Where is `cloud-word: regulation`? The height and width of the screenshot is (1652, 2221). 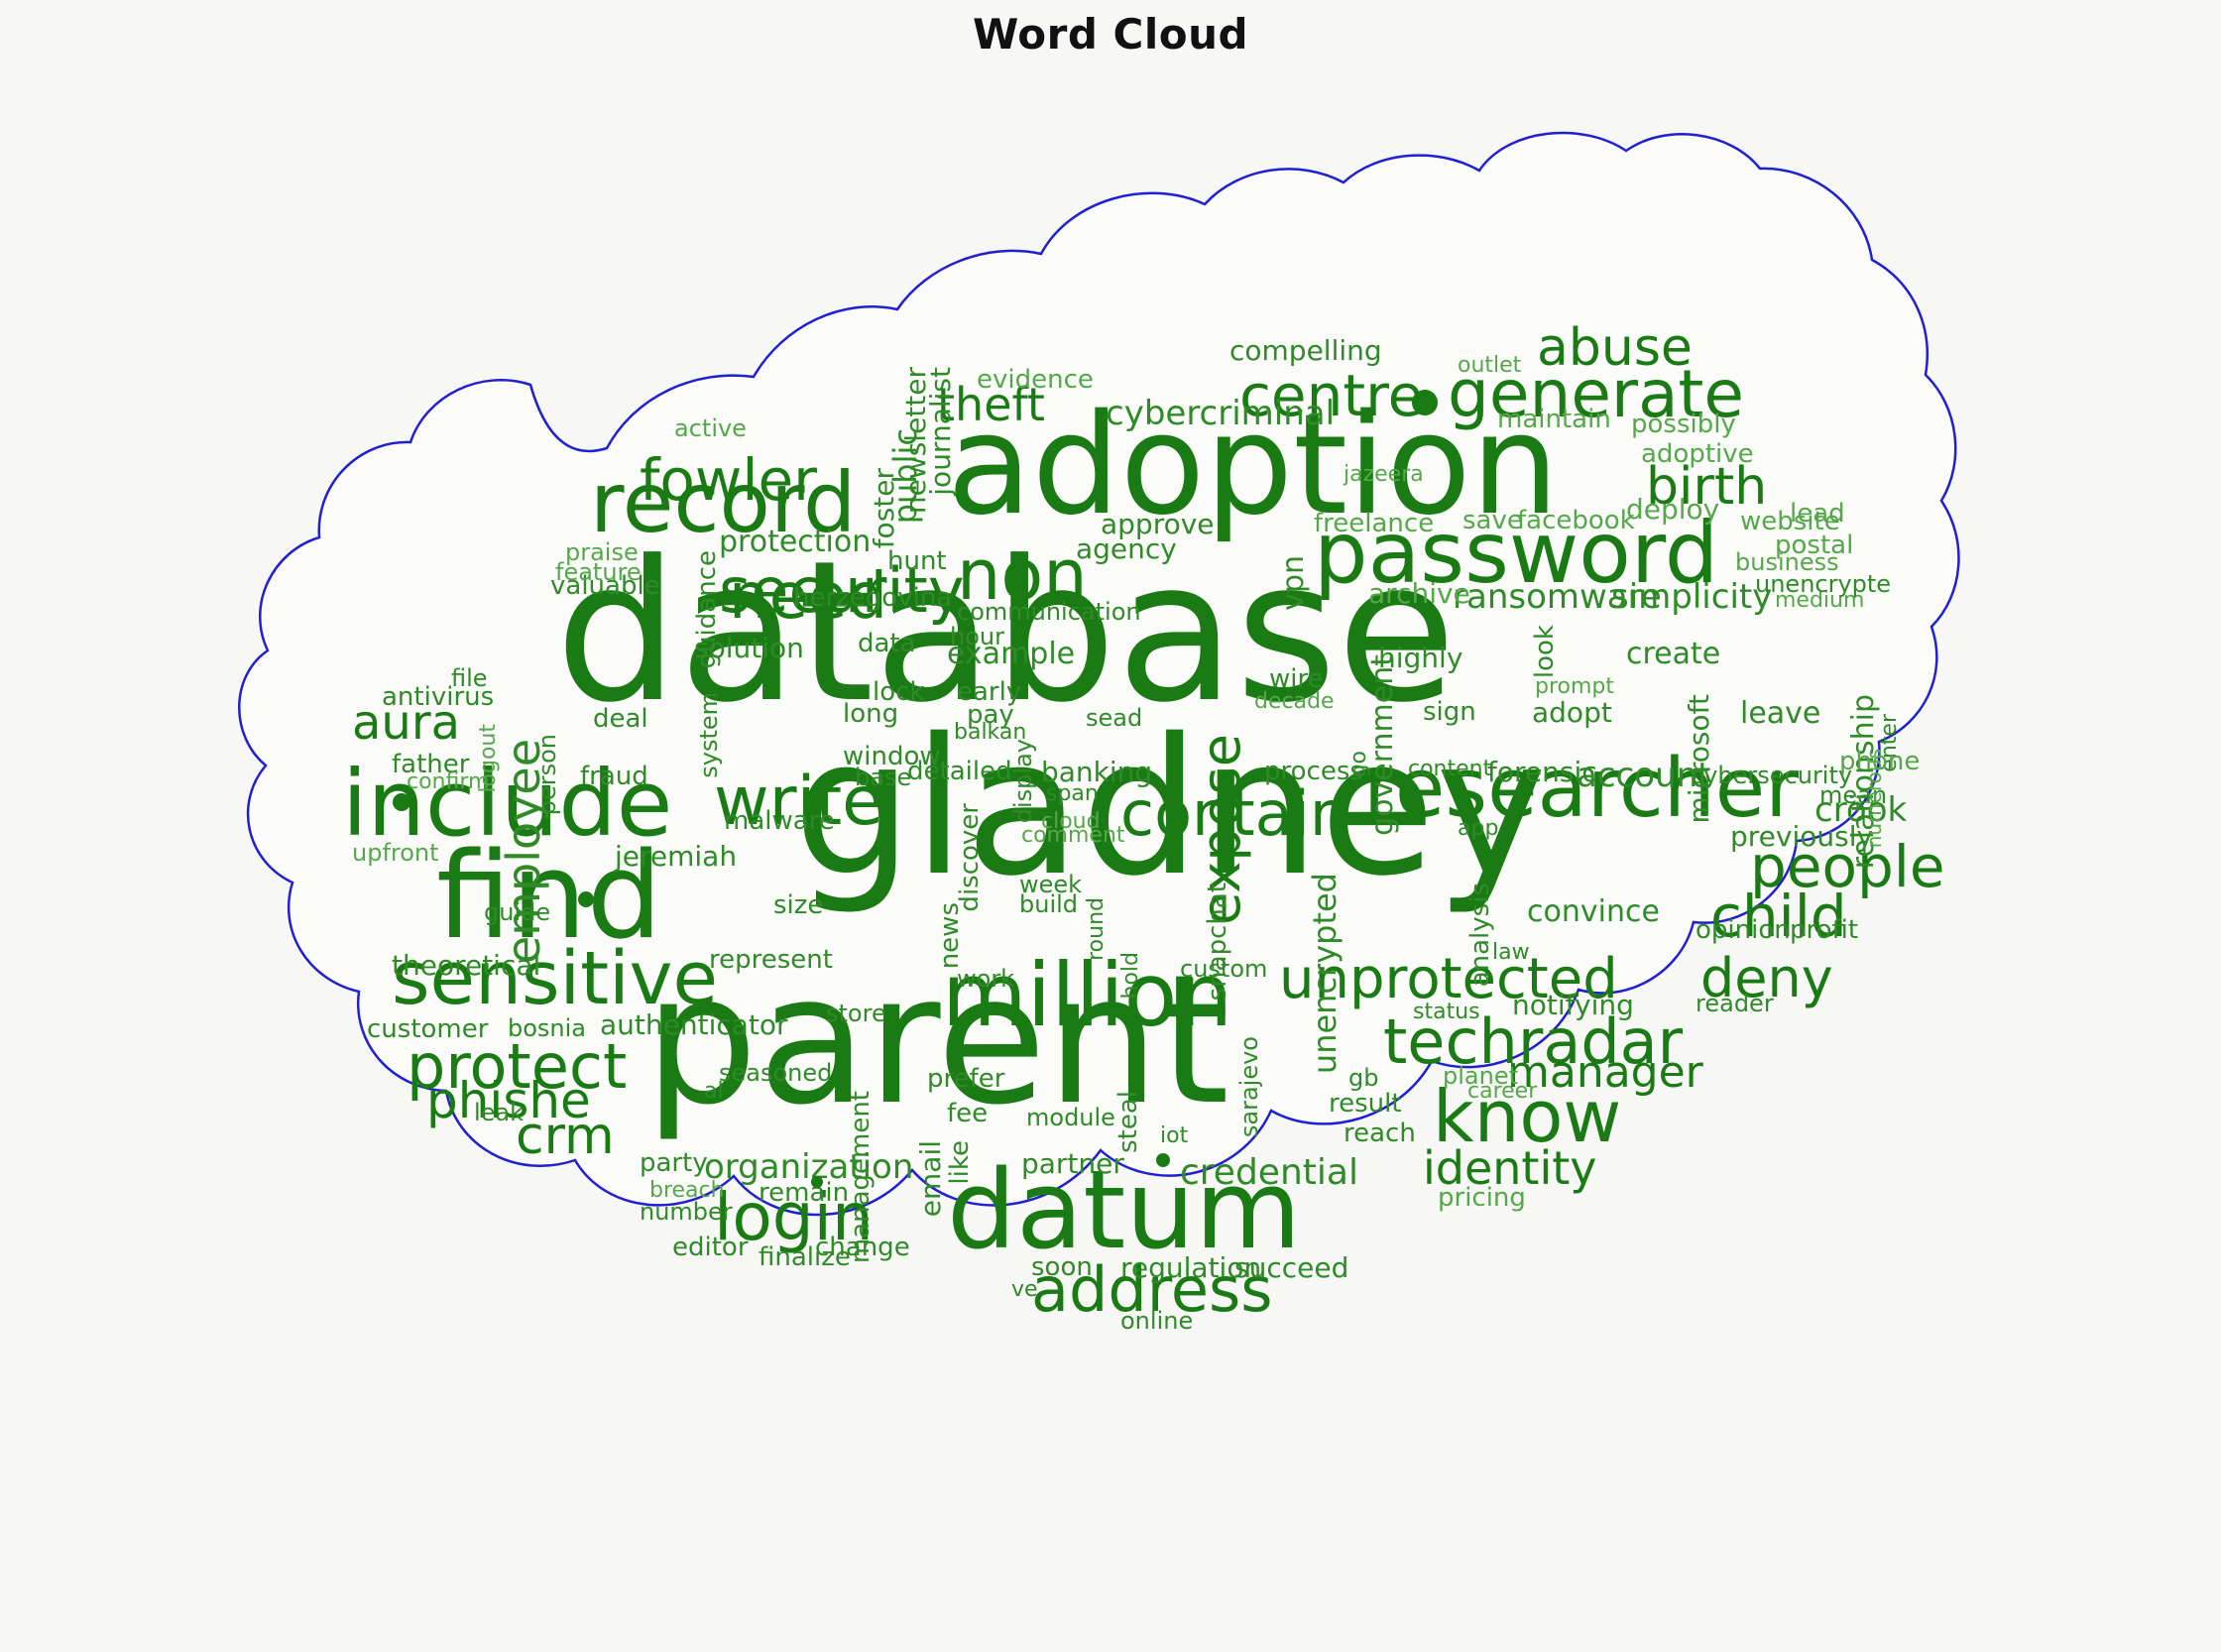 cloud-word: regulation is located at coordinates (1191, 1267).